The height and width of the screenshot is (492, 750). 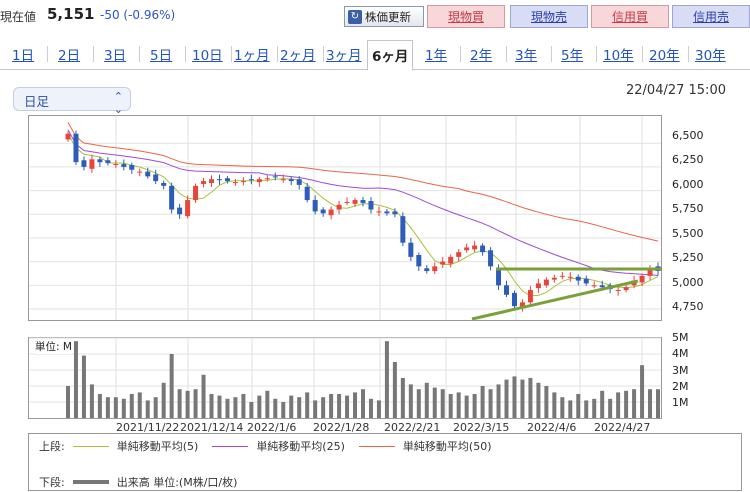 What do you see at coordinates (115, 56) in the screenshot?
I see `tab-3d: 3日` at bounding box center [115, 56].